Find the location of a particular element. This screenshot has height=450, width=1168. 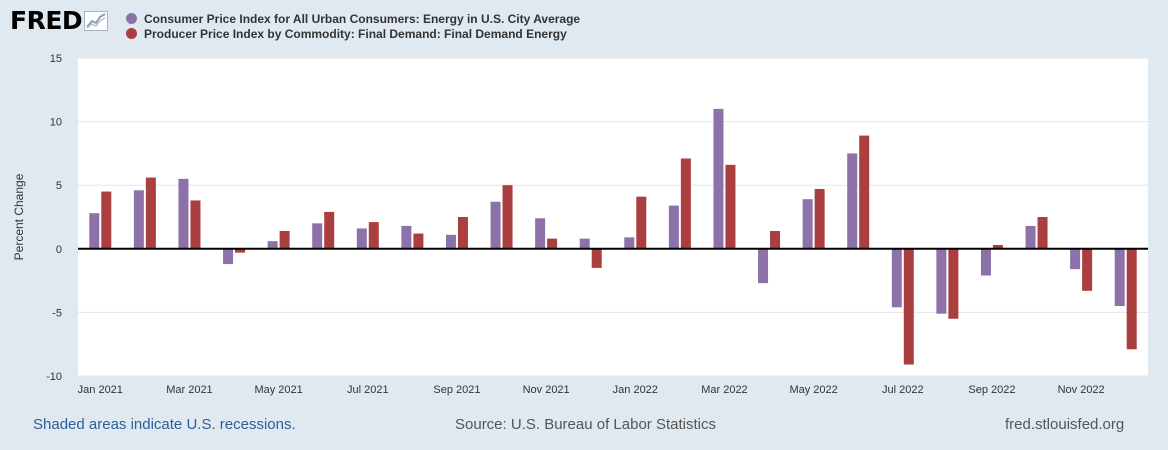

x-tick-label: May 2022 is located at coordinates (813, 390).